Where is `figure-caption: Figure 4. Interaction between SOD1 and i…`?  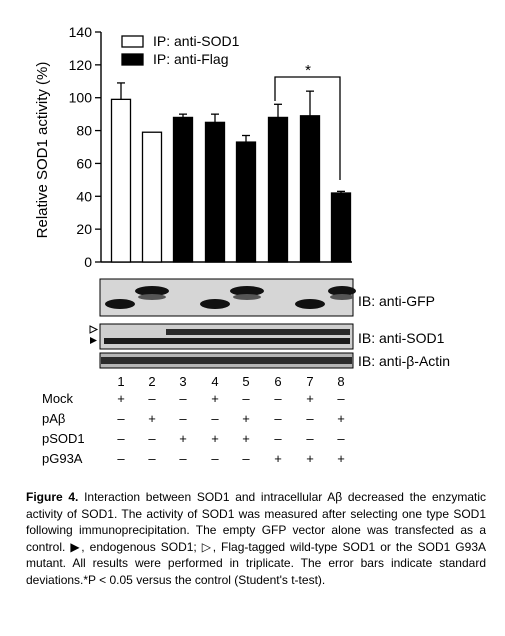 figure-caption: Figure 4. Interaction between SOD1 and i… is located at coordinates (256, 538).